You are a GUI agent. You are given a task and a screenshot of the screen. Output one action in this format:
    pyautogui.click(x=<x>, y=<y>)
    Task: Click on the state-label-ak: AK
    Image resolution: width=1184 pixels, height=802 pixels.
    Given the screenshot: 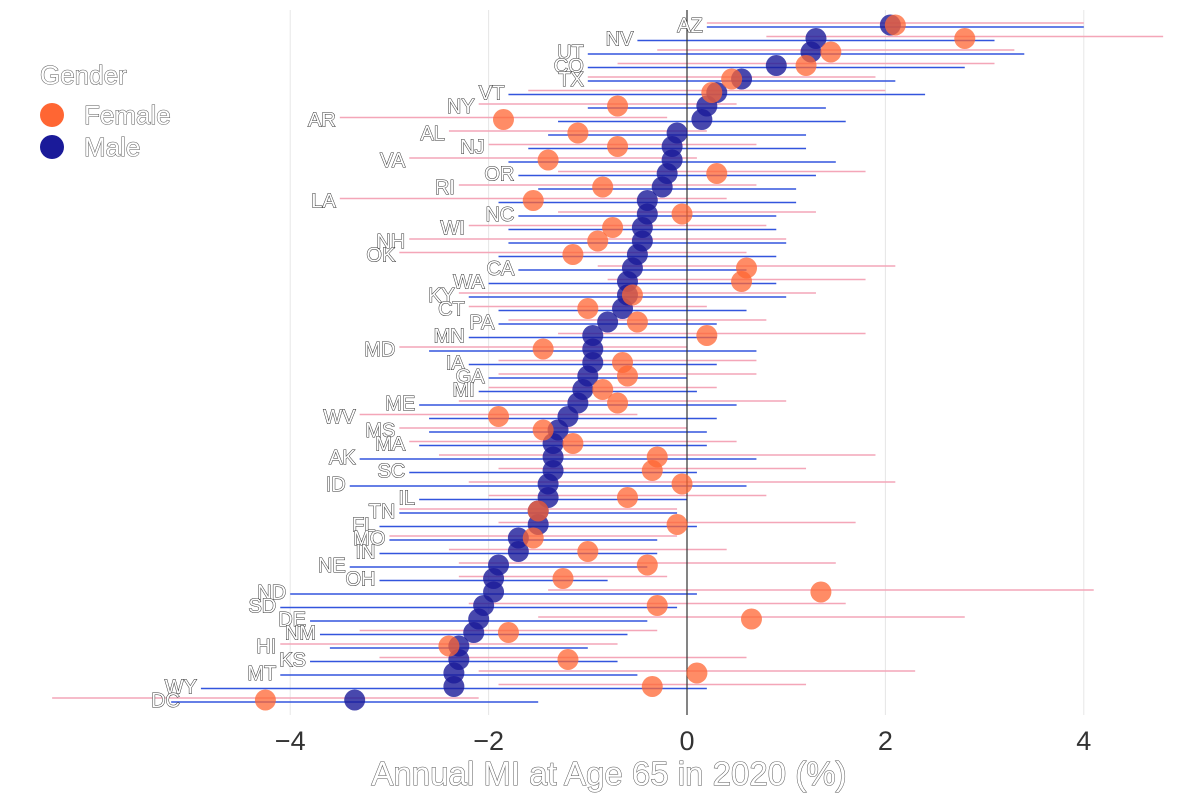 What is the action you would take?
    pyautogui.click(x=342, y=458)
    